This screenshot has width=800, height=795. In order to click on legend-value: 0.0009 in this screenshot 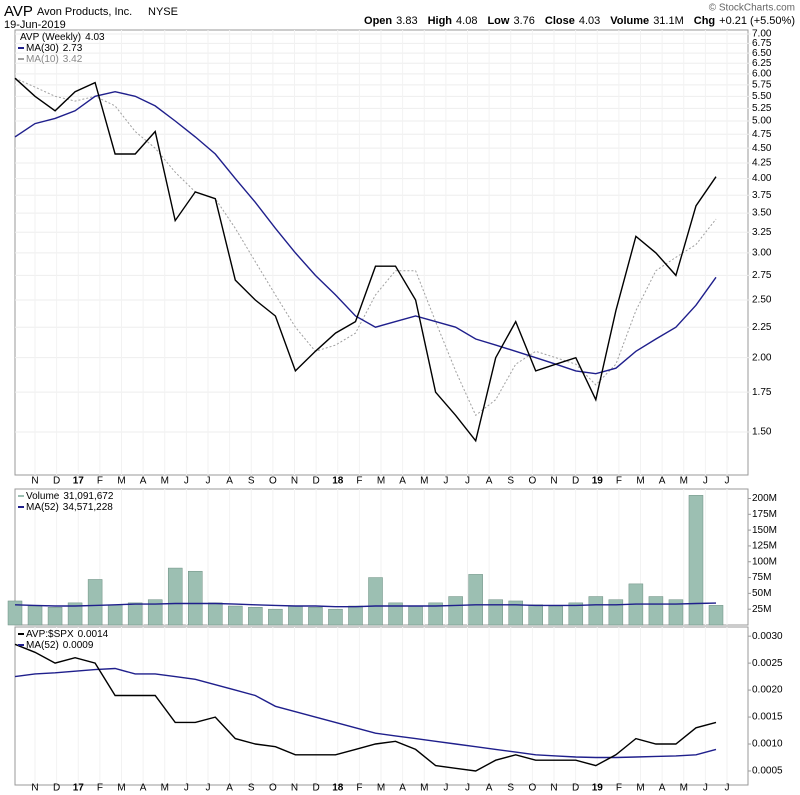, I will do `click(78, 645)`.